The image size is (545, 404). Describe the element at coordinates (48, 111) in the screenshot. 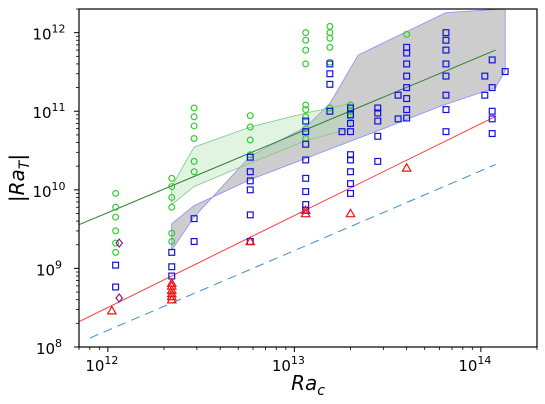

I see `y-tick-label: 10¹¹` at that location.